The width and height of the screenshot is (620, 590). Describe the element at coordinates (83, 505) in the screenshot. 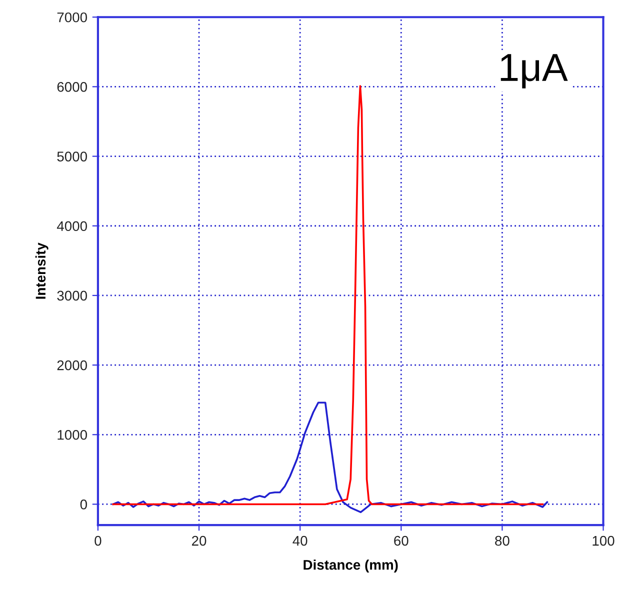

I see `y-tick-label: 0` at that location.